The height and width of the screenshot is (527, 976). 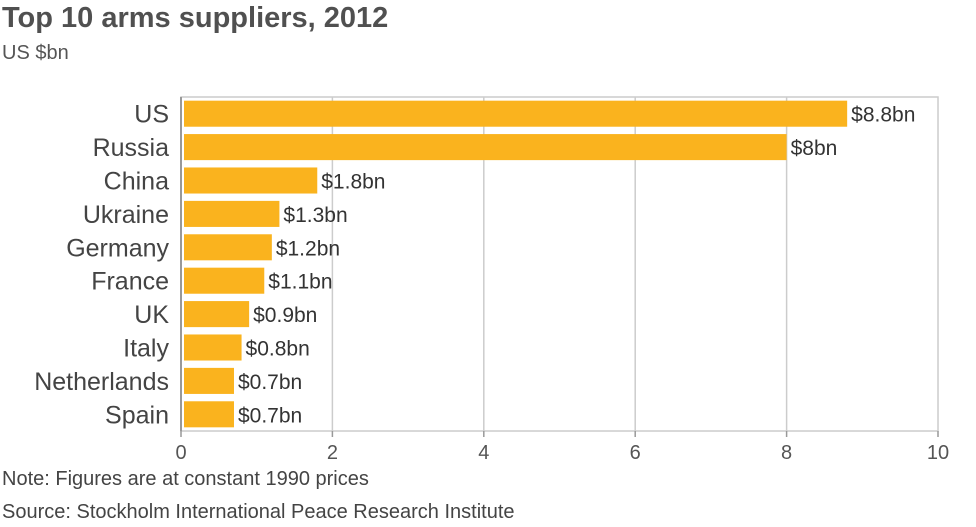 What do you see at coordinates (101, 382) in the screenshot?
I see `category-label: Netherlands` at bounding box center [101, 382].